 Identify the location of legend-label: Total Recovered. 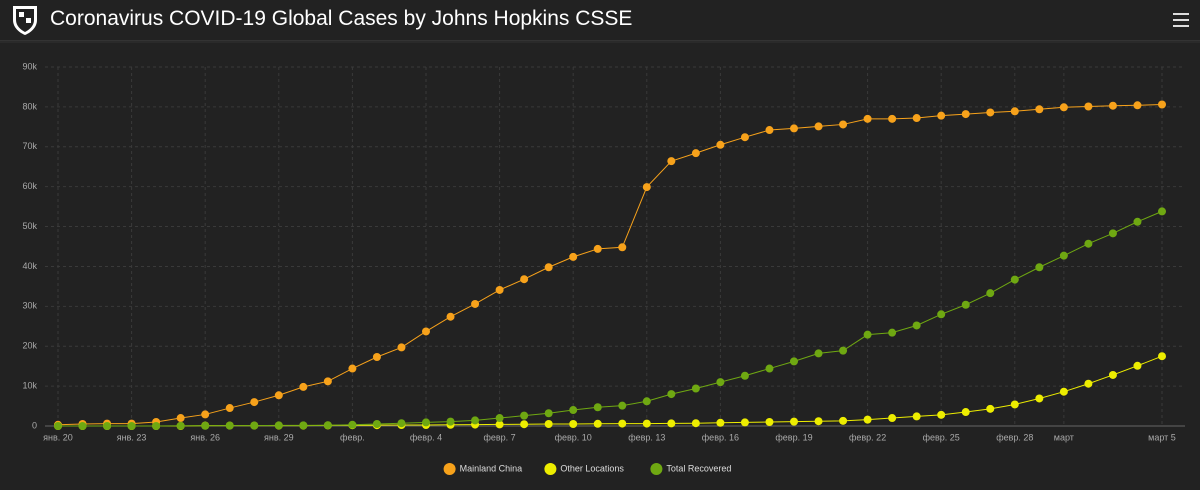
(698, 468).